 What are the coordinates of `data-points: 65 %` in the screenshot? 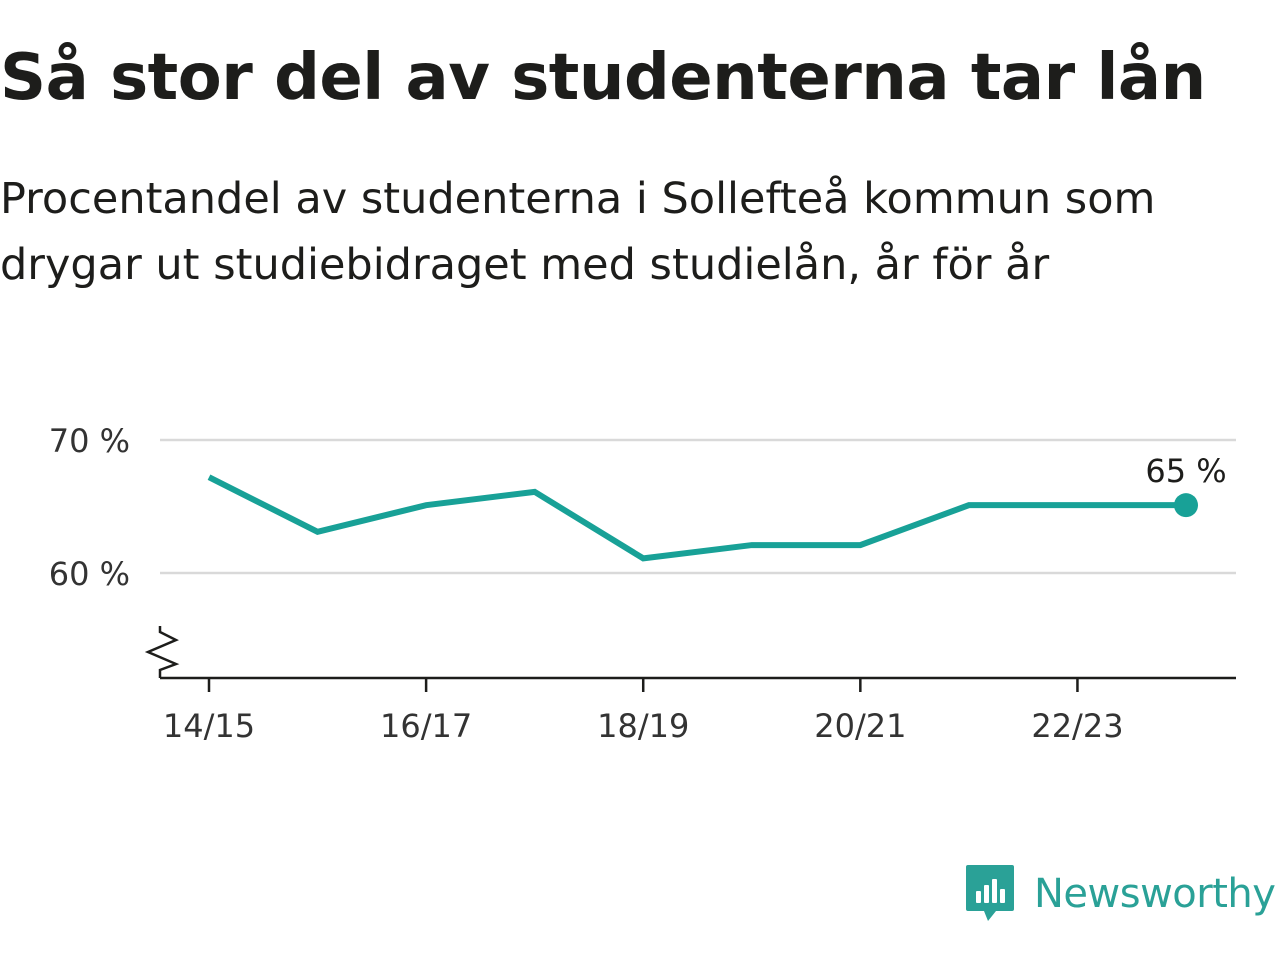 It's located at (716, 506).